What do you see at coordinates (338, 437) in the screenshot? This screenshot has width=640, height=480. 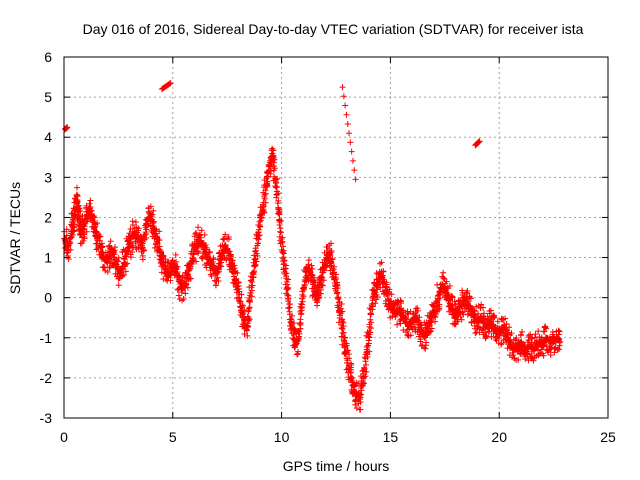 I see `x-tick-labels: 0 5 10 15 20 25` at bounding box center [338, 437].